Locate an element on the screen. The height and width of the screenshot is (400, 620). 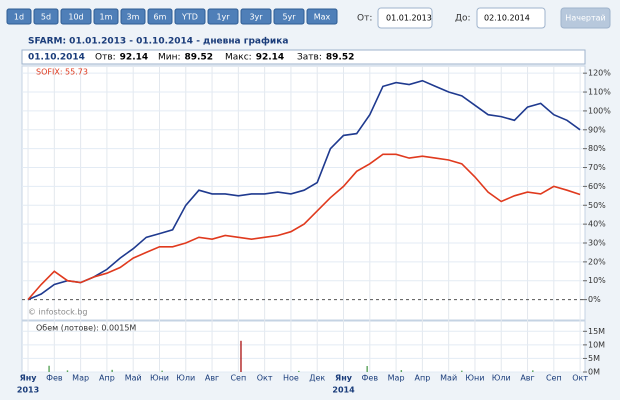
y-tick-label: 10% is located at coordinates (597, 280).